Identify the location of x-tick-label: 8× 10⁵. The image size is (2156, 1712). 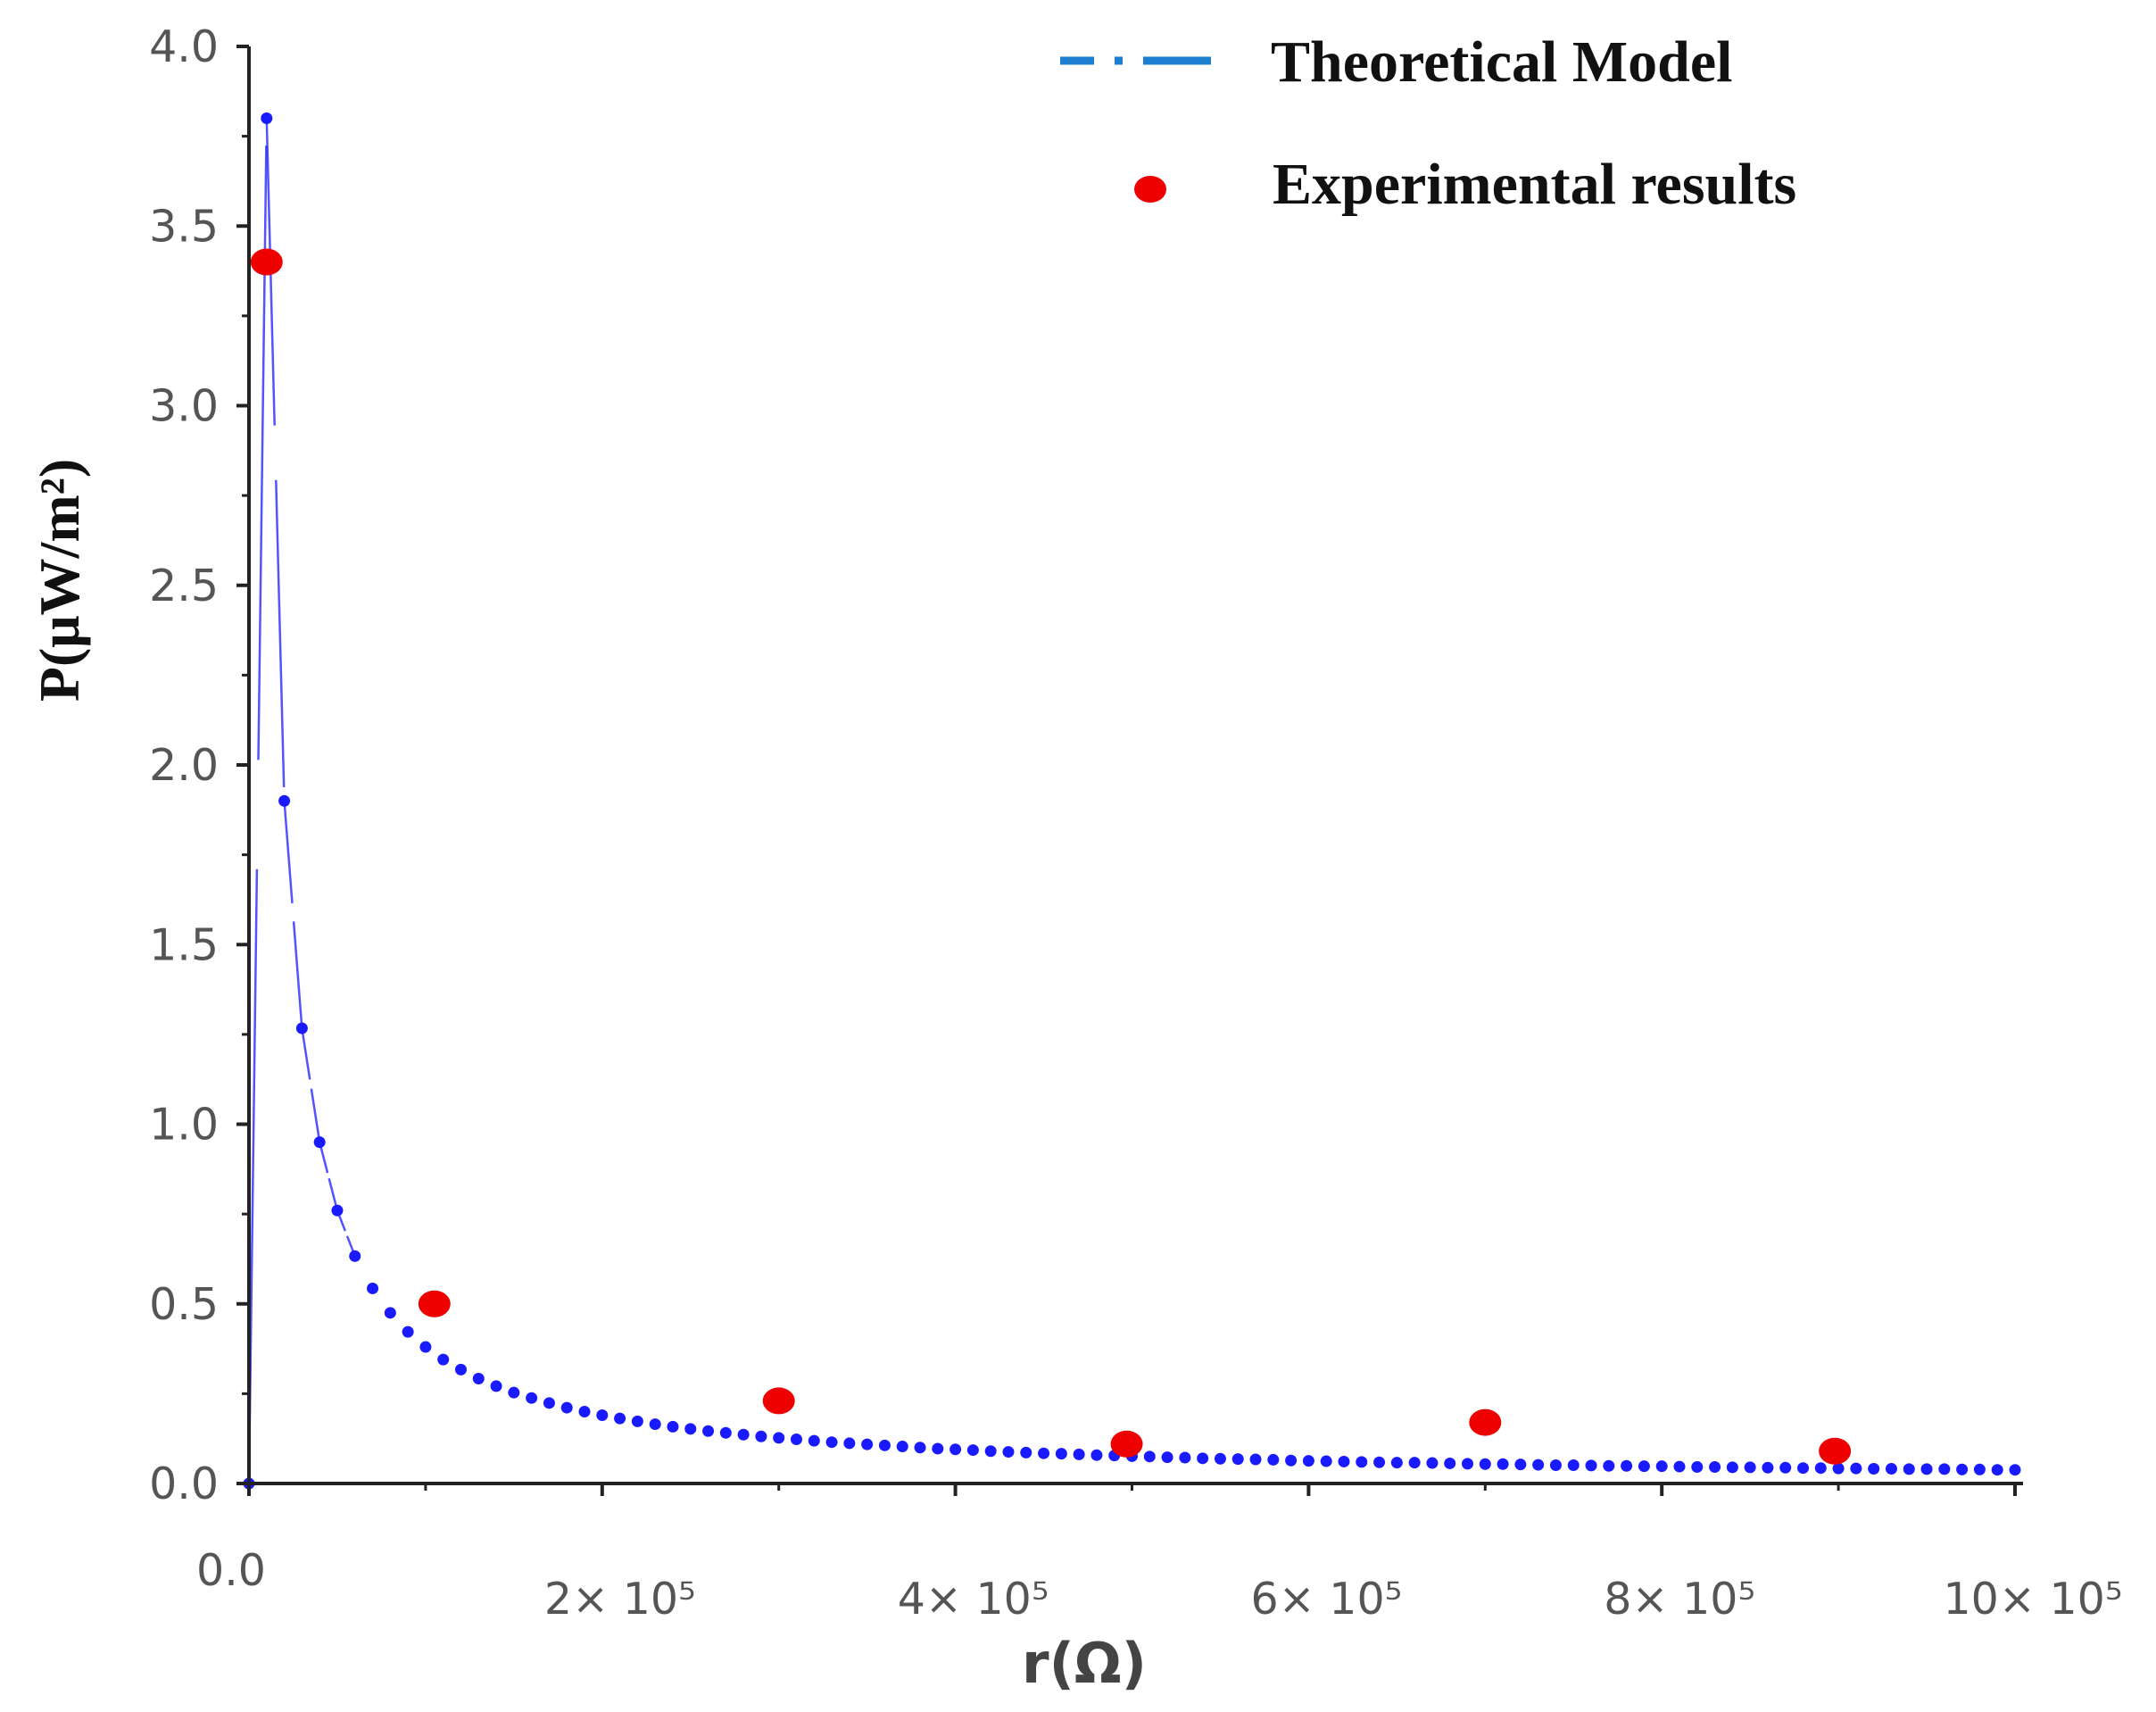
(1679, 1599).